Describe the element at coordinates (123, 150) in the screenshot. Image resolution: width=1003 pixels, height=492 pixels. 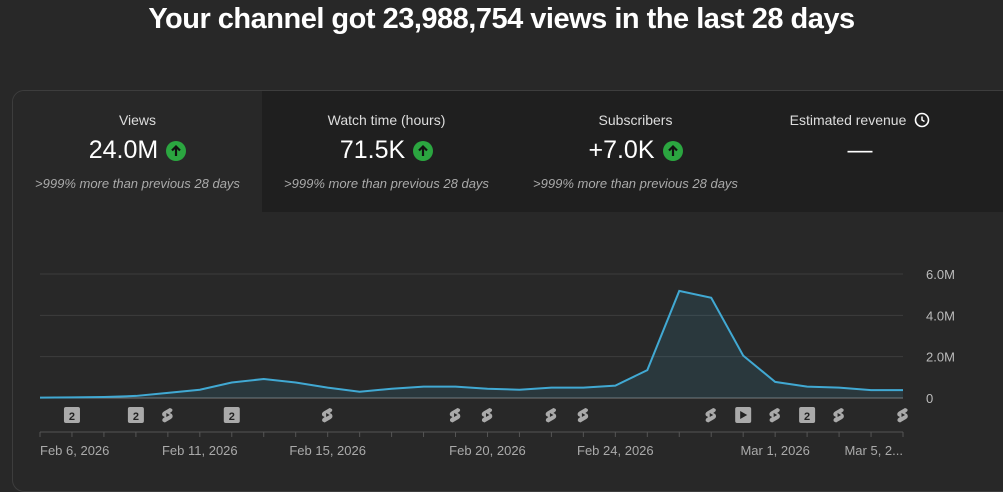
I see `metric-value: 24.0M` at that location.